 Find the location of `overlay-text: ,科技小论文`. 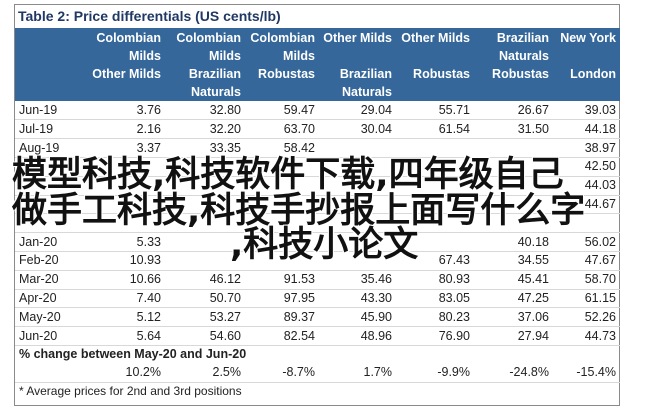

overlay-text: ,科技小论文 is located at coordinates (324, 245).